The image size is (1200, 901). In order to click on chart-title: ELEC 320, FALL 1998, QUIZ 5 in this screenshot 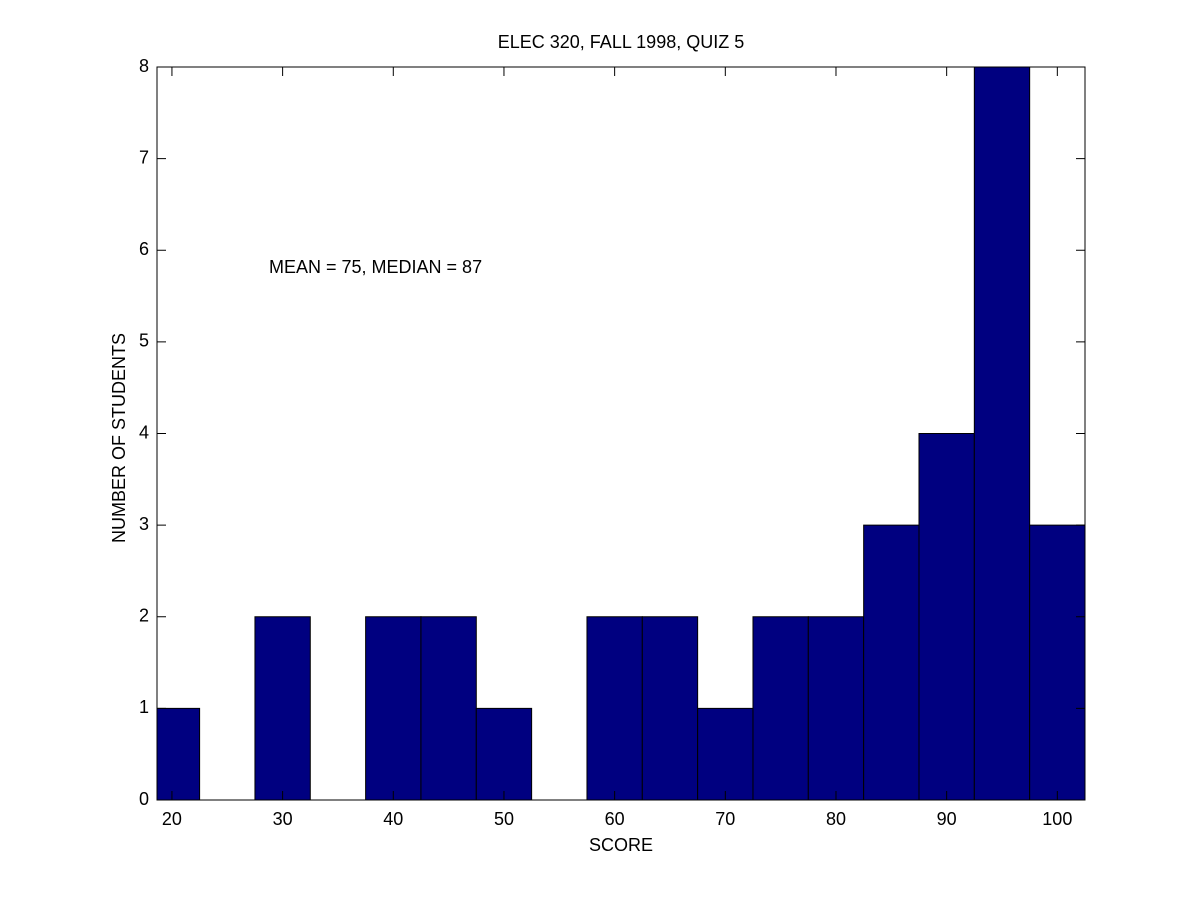, I will do `click(621, 42)`.